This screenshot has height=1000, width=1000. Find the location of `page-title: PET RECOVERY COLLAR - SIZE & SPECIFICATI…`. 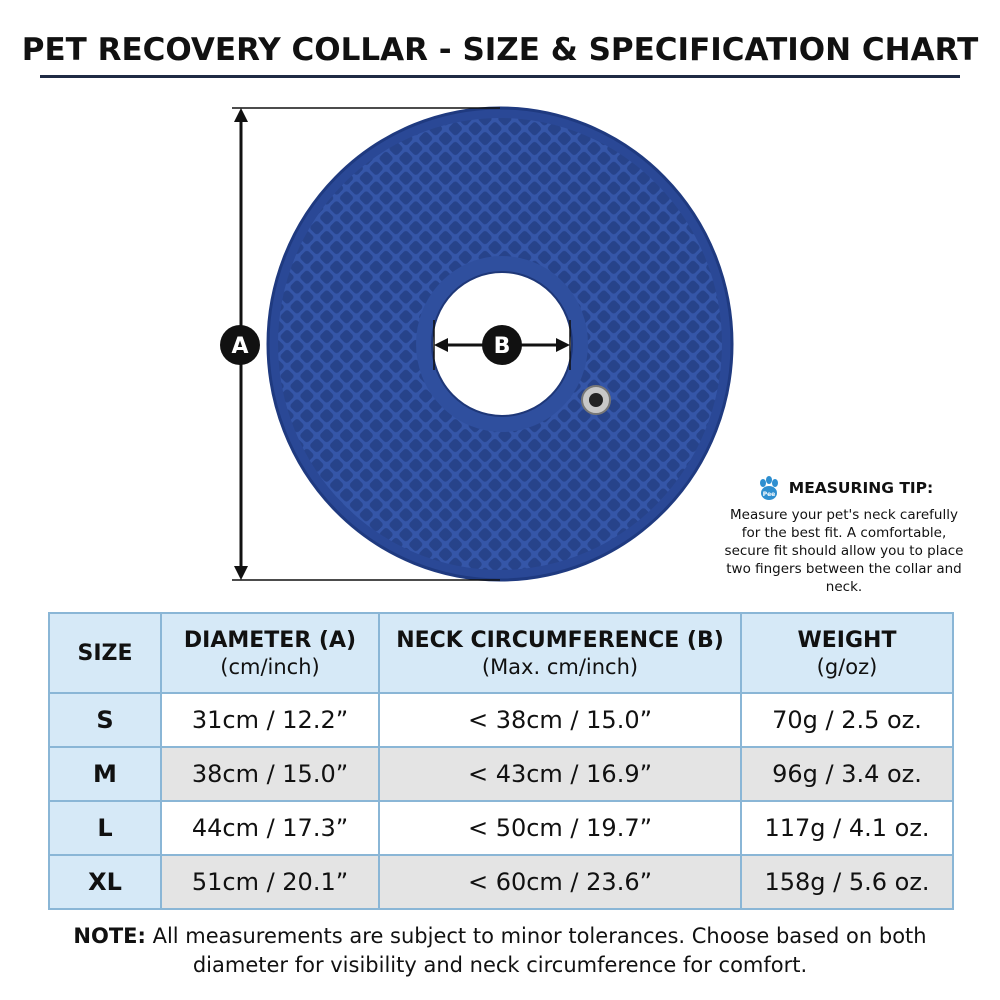

page-title: PET RECOVERY COLLAR - SIZE & SPECIFICATI… is located at coordinates (500, 50).